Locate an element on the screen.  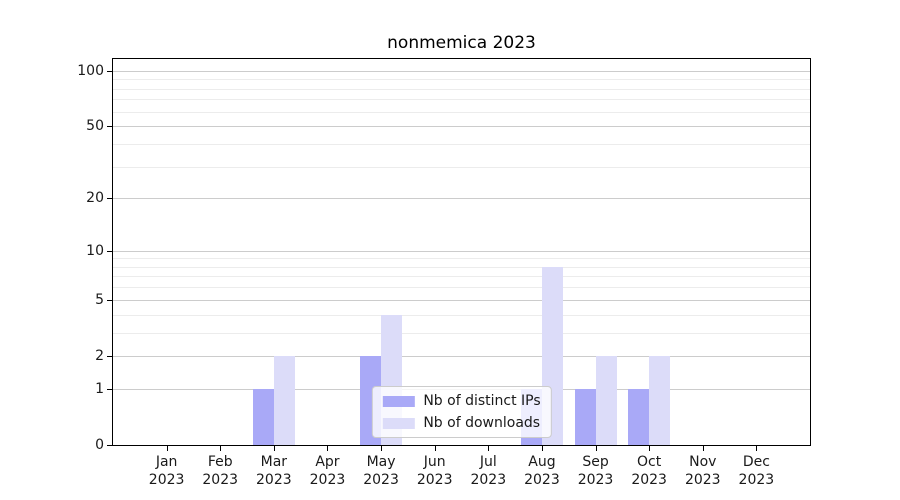
y-tick-label-10: 10 is located at coordinates (95, 250).